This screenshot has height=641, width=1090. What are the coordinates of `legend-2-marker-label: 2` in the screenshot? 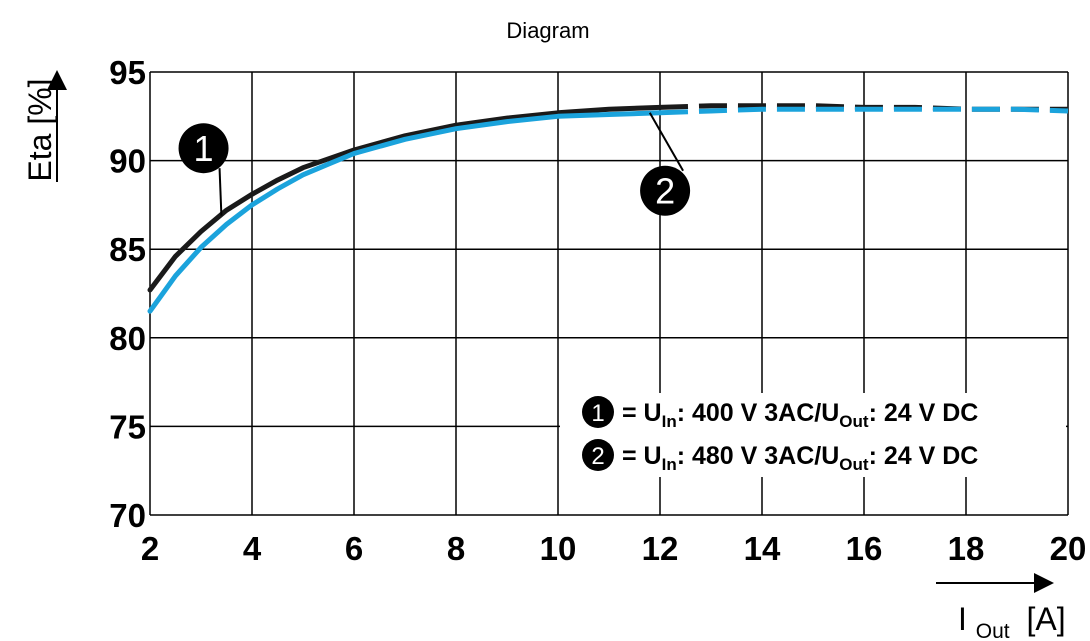 It's located at (597, 456).